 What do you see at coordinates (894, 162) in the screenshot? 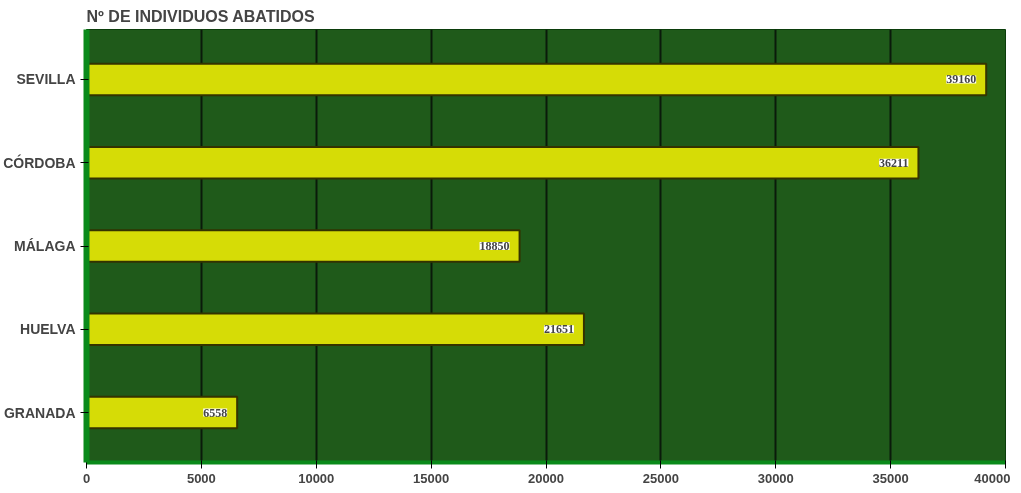
I see `data-label: 36211` at bounding box center [894, 162].